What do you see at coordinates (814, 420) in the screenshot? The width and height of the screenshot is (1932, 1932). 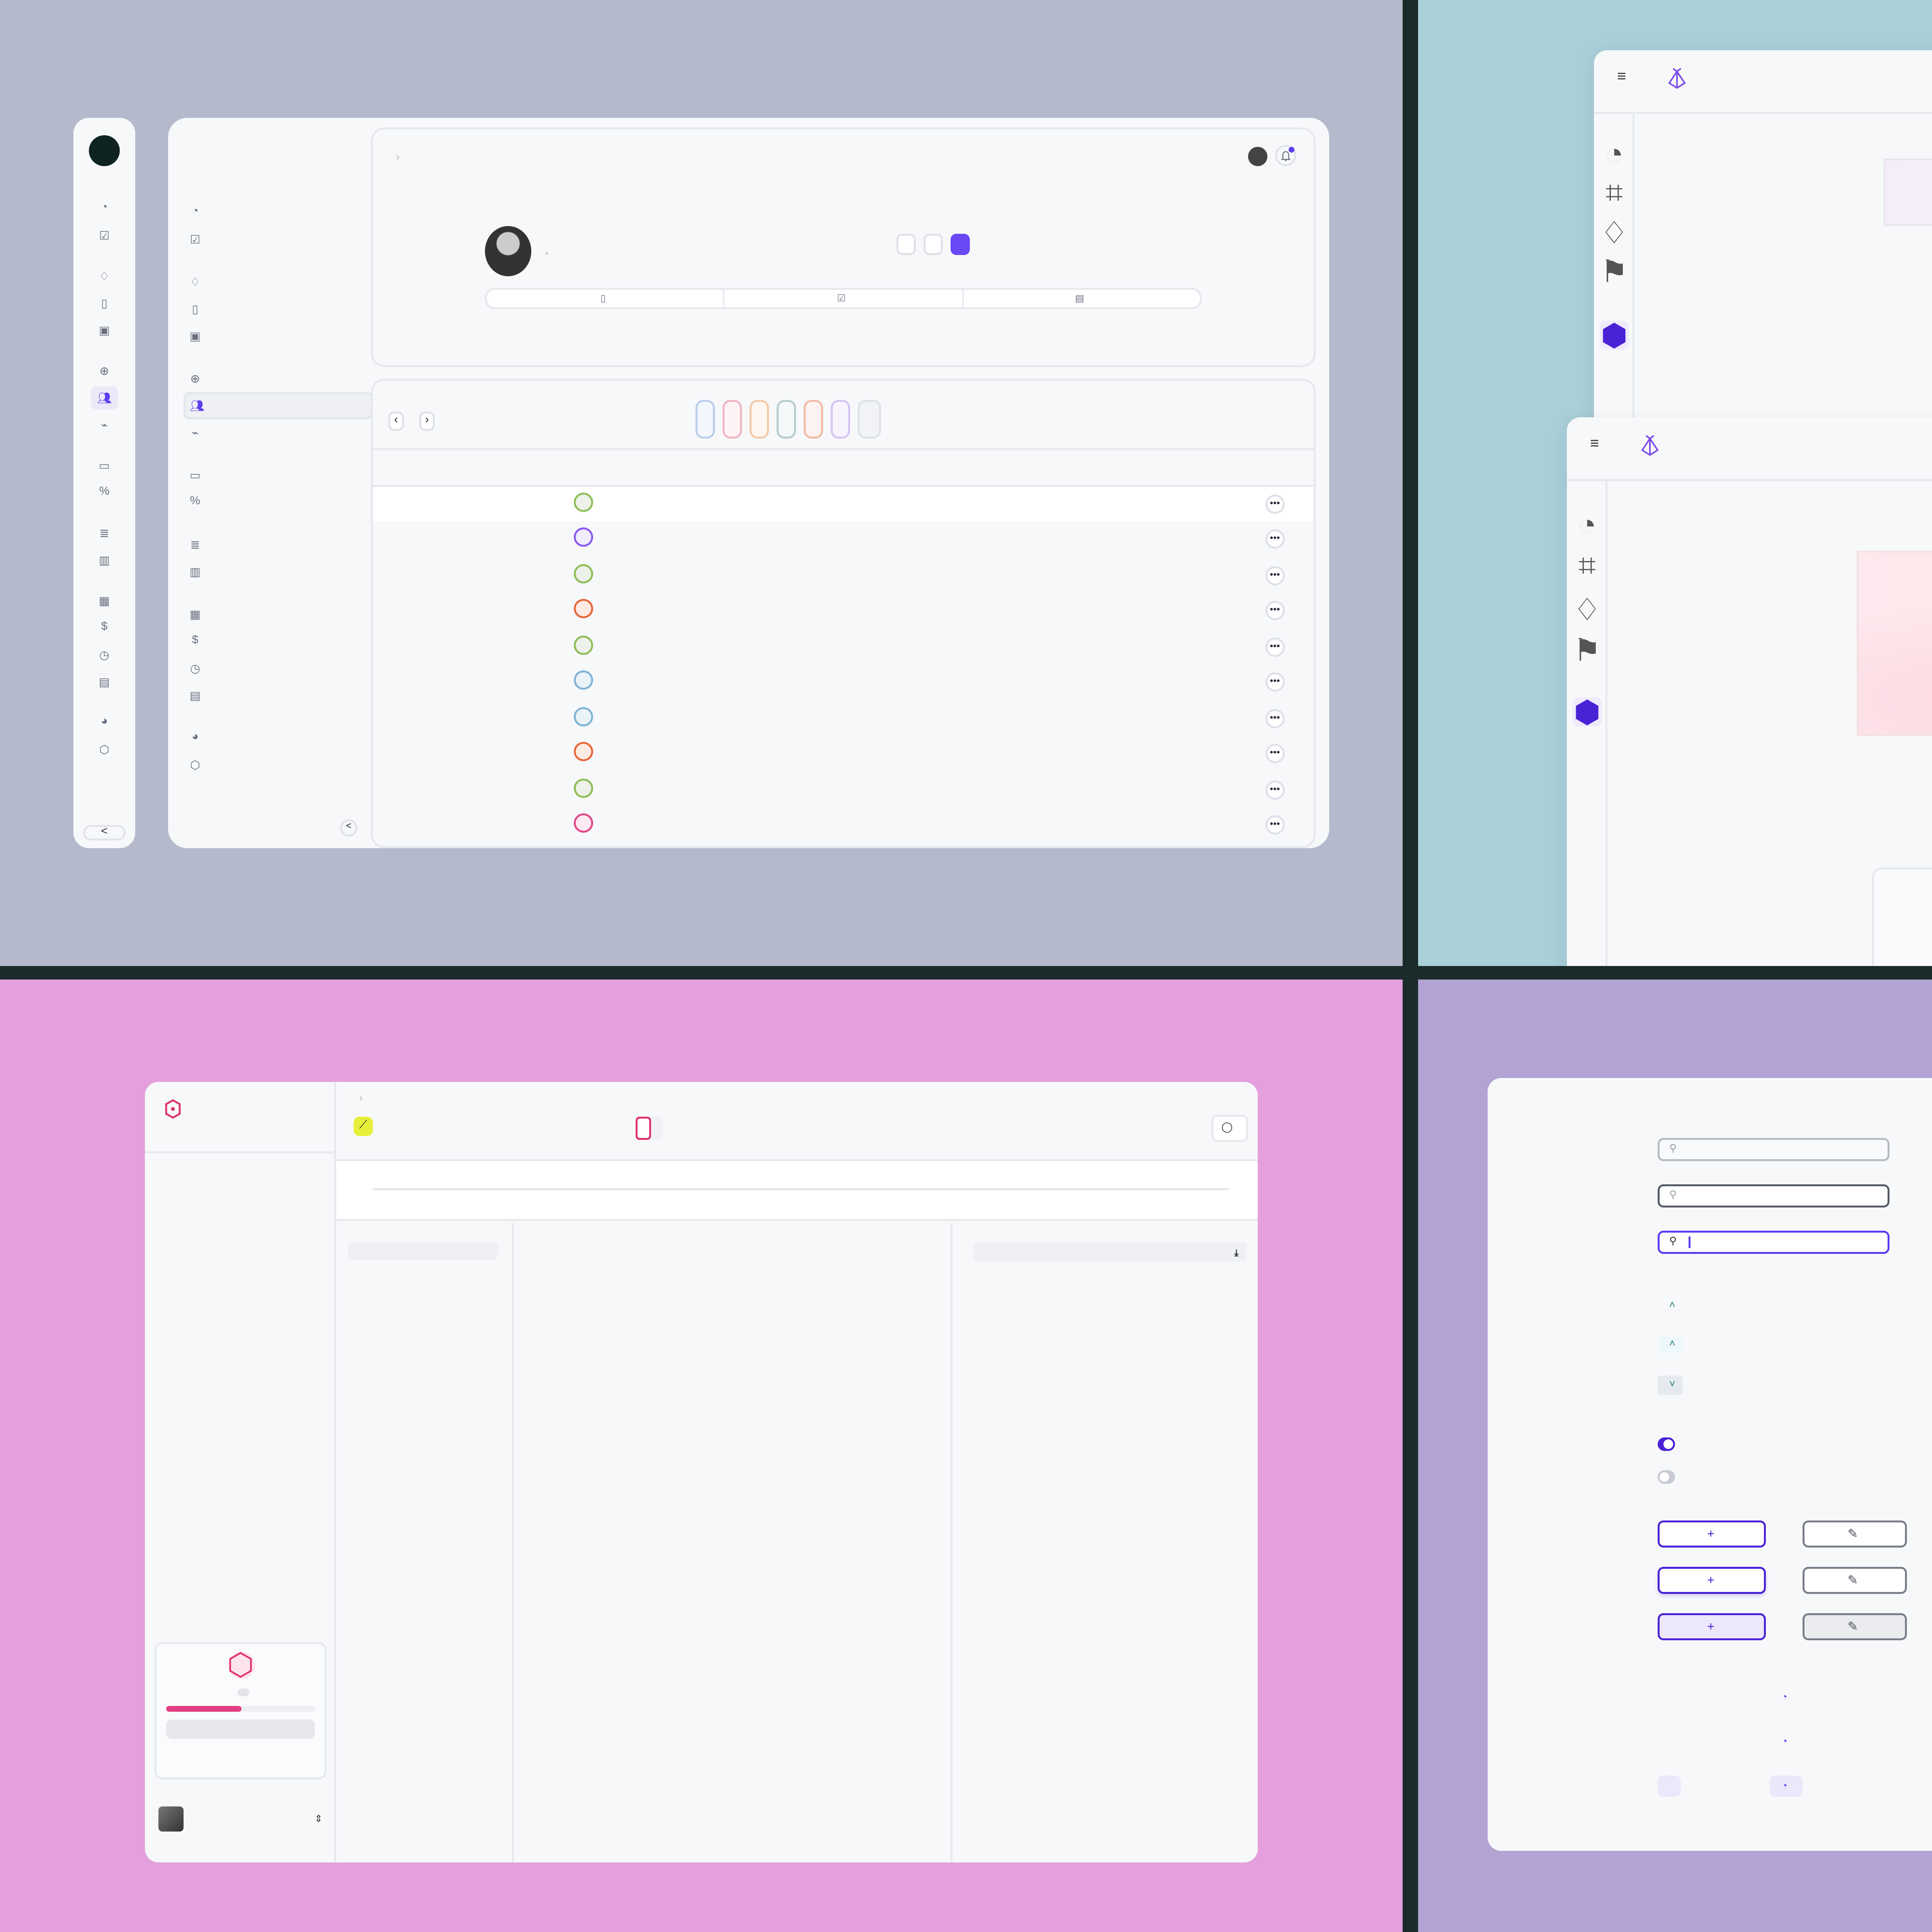 I see `stat-absent` at bounding box center [814, 420].